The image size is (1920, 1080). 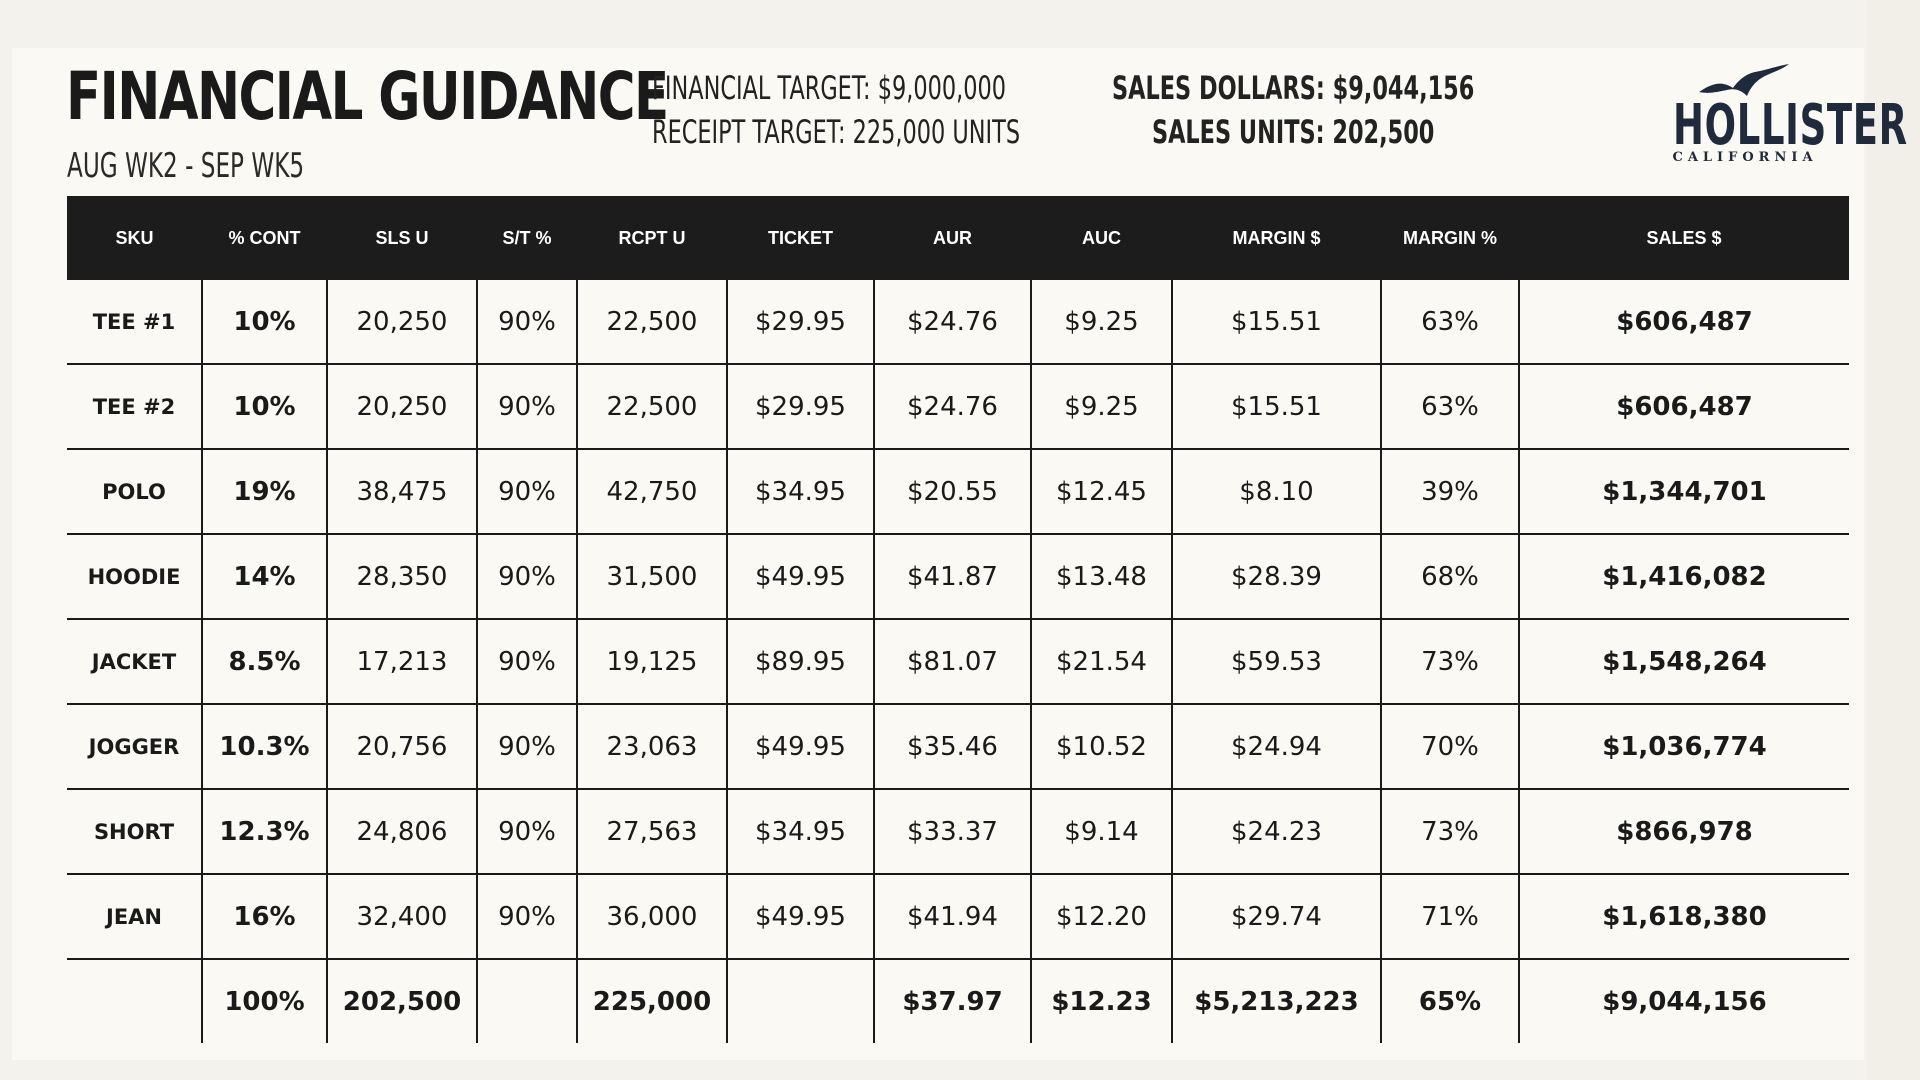 I want to click on sku-cell, so click(x=134, y=1001).